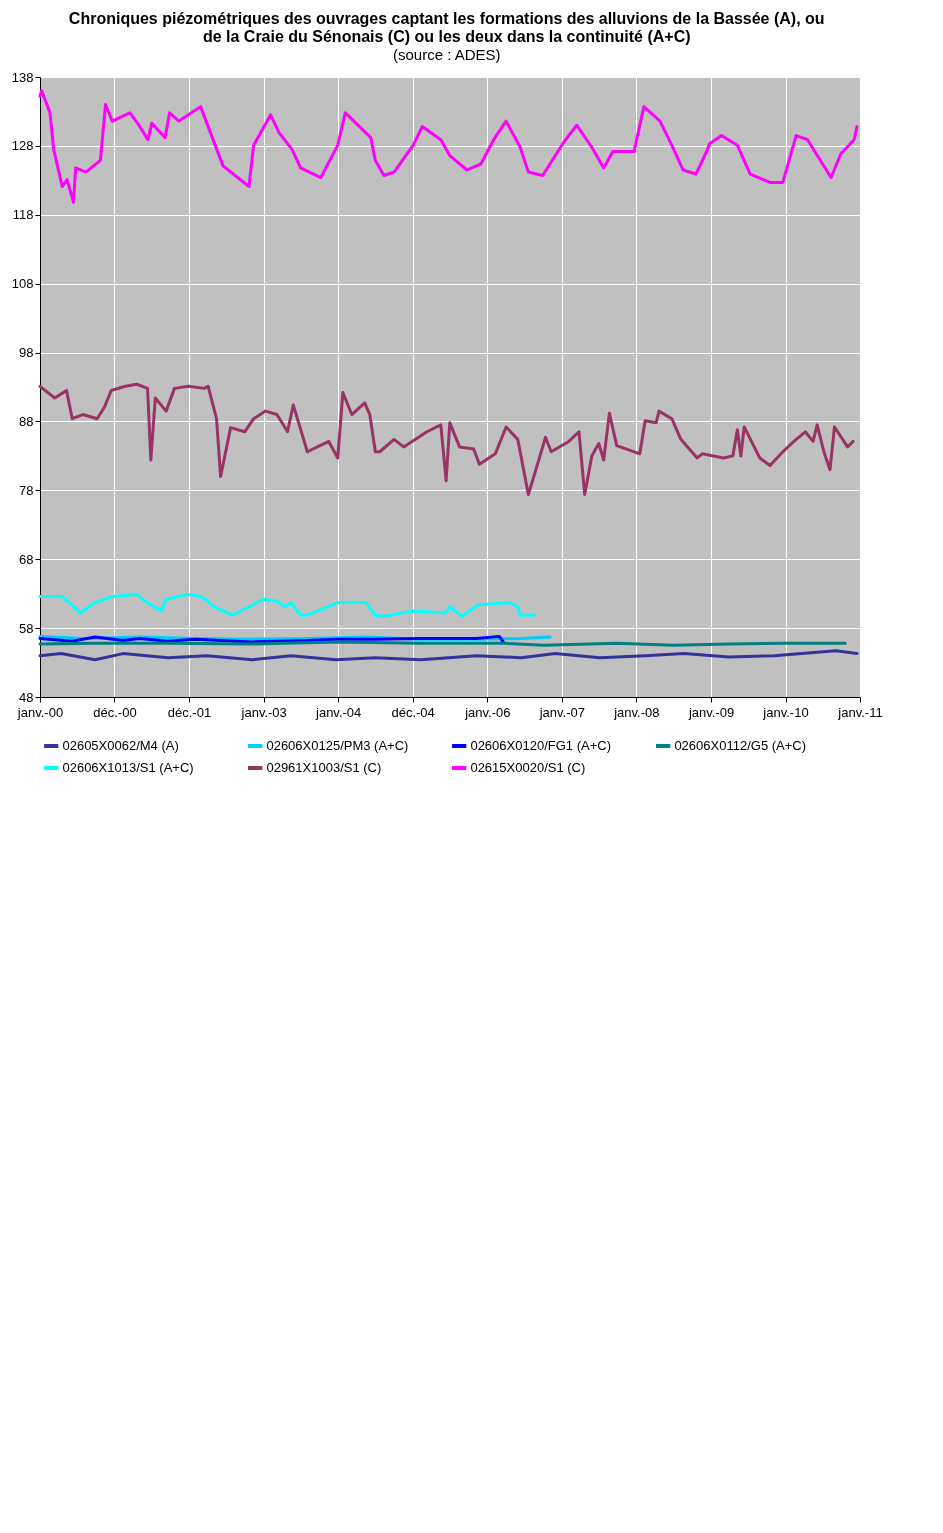 The image size is (943, 1533). Describe the element at coordinates (446, 27) in the screenshot. I see `chart-title: Chroniques piézométriques des ouvrages captant les formations des alluvions de la Bassée (A), ou de la Craie du Sénonais (C) ou les deux dans la continuité (A+C)` at that location.